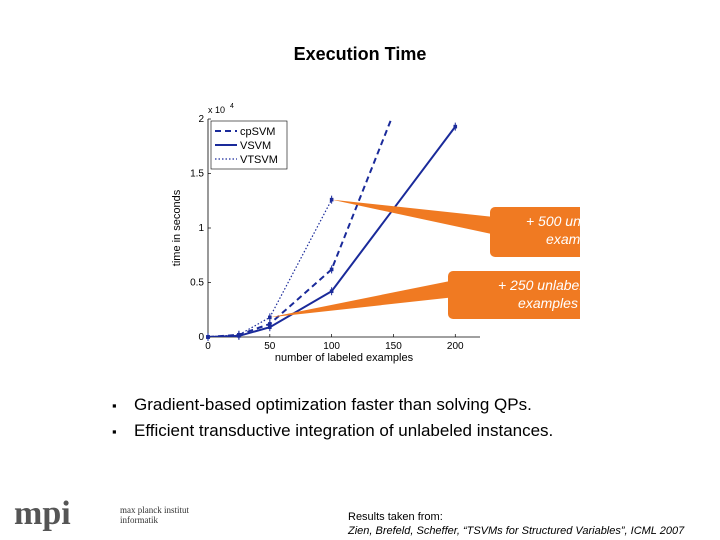 The height and width of the screenshot is (540, 720). Describe the element at coordinates (197, 174) in the screenshot. I see `y-tick-label: 1.5` at that location.